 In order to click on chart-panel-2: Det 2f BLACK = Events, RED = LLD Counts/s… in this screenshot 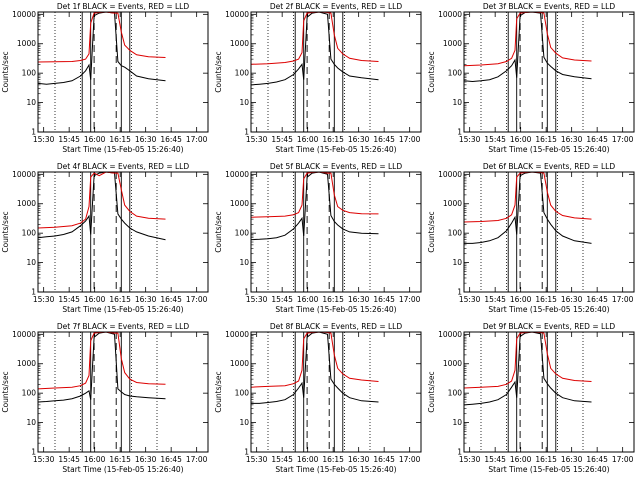, I will do `click(318, 78)`.